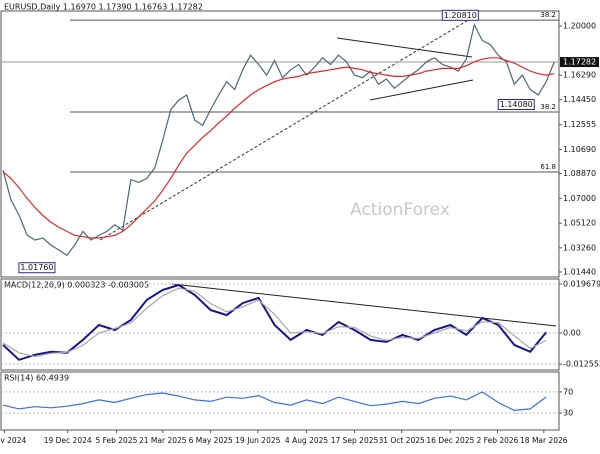 Image resolution: width=600 pixels, height=454 pixels. I want to click on macd-title: MACD(12,26,9) 0.000323 -0.003005, so click(76, 285).